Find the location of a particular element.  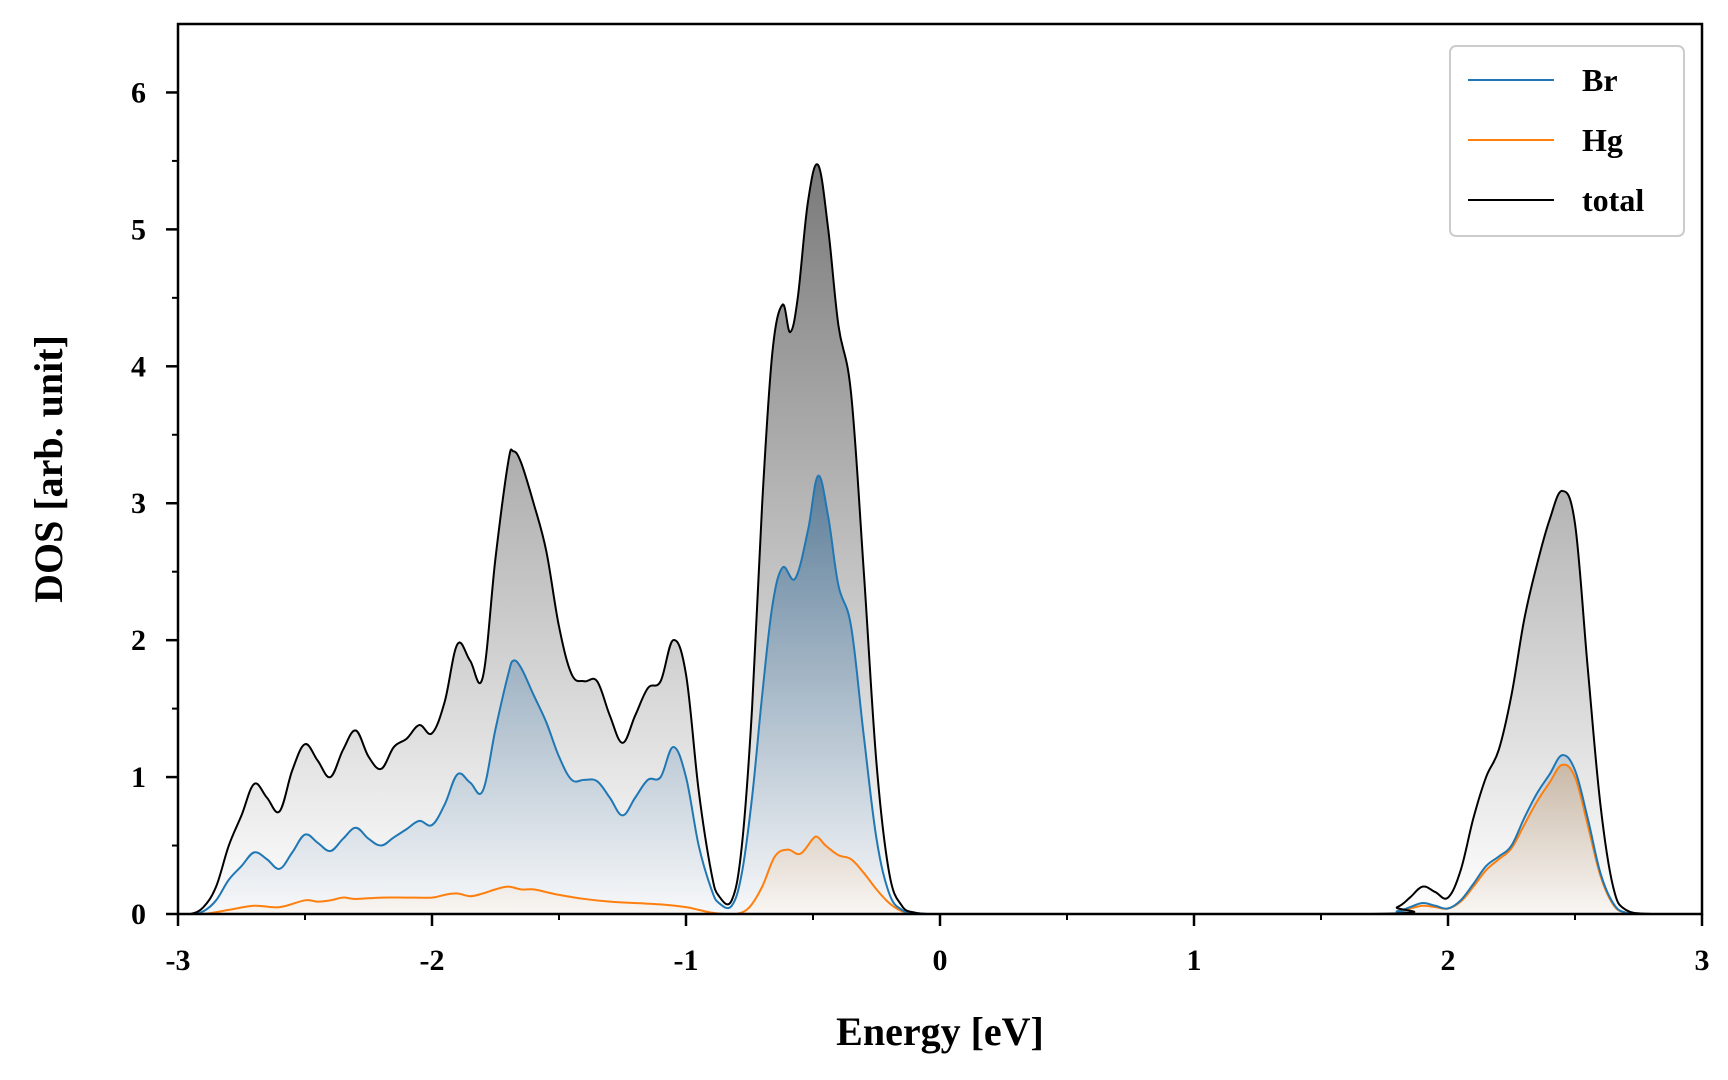

x-tick-label: 3 is located at coordinates (1702, 960).